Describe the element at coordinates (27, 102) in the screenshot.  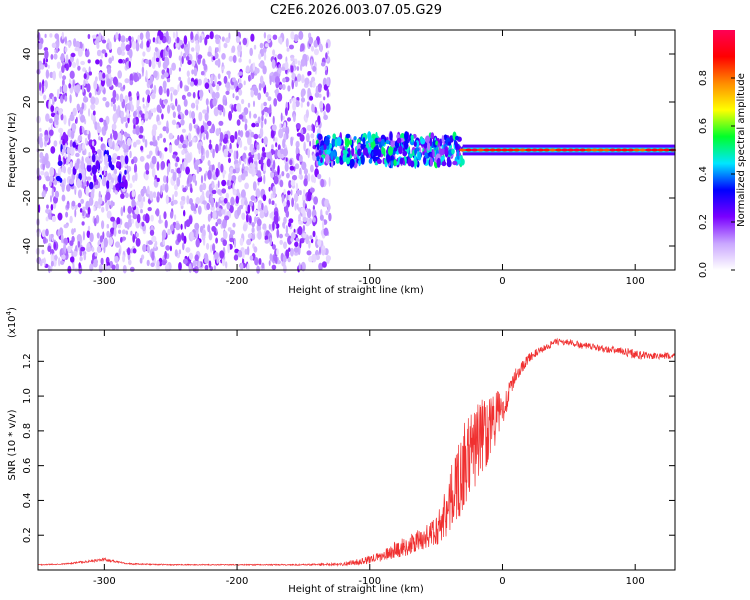
I see `y-tick-label: 20` at that location.